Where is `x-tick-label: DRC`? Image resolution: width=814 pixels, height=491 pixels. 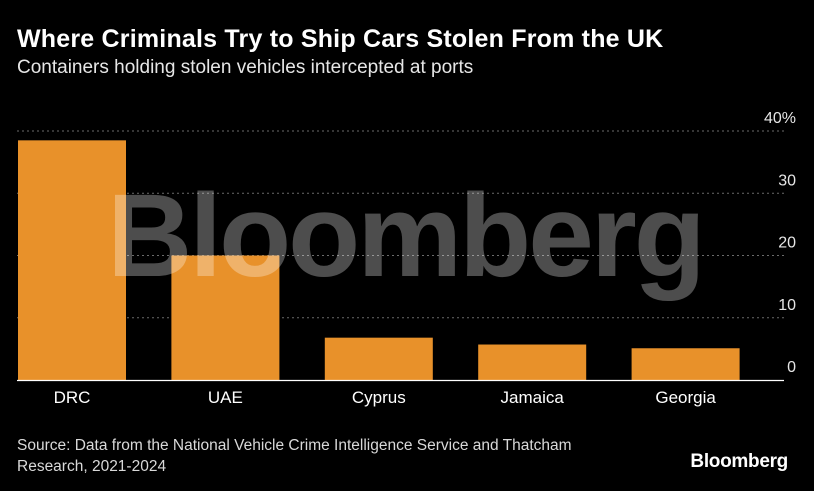
x-tick-label: DRC is located at coordinates (72, 397).